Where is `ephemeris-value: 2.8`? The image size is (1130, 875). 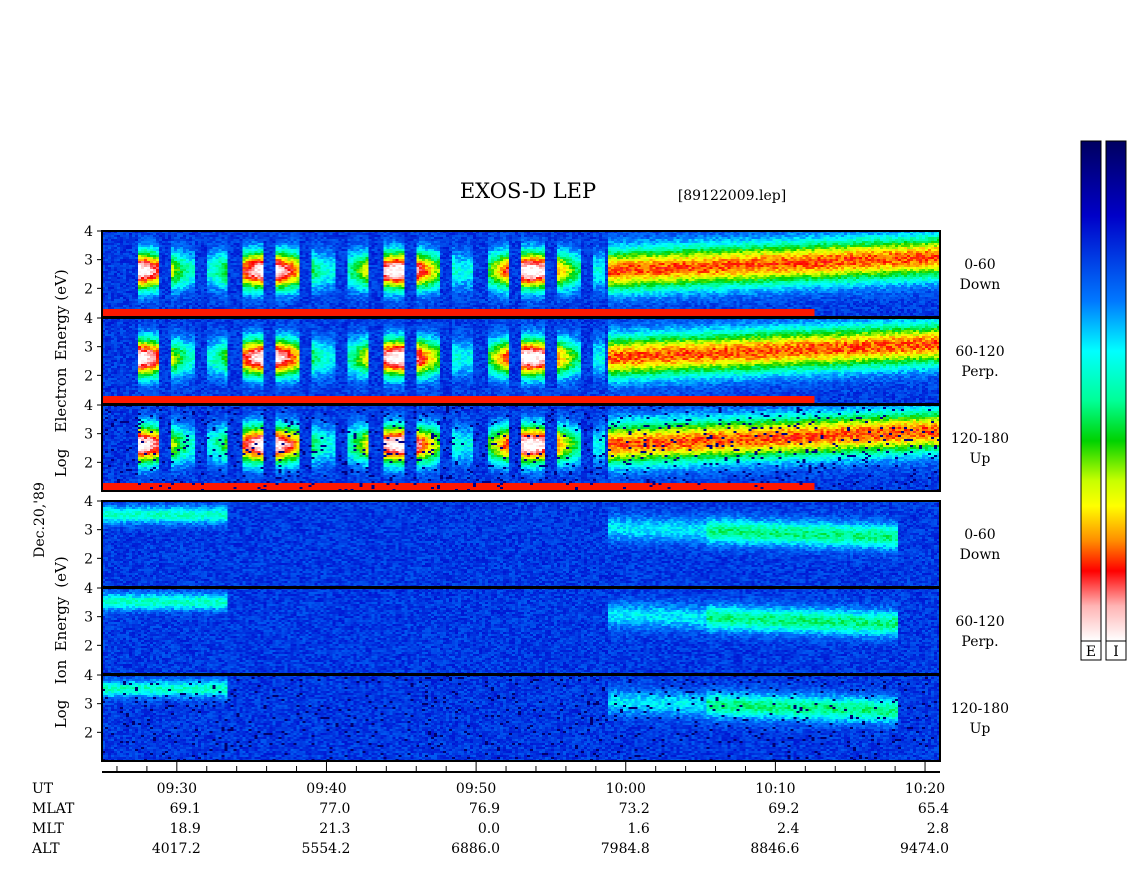 ephemeris-value: 2.8 is located at coordinates (938, 829).